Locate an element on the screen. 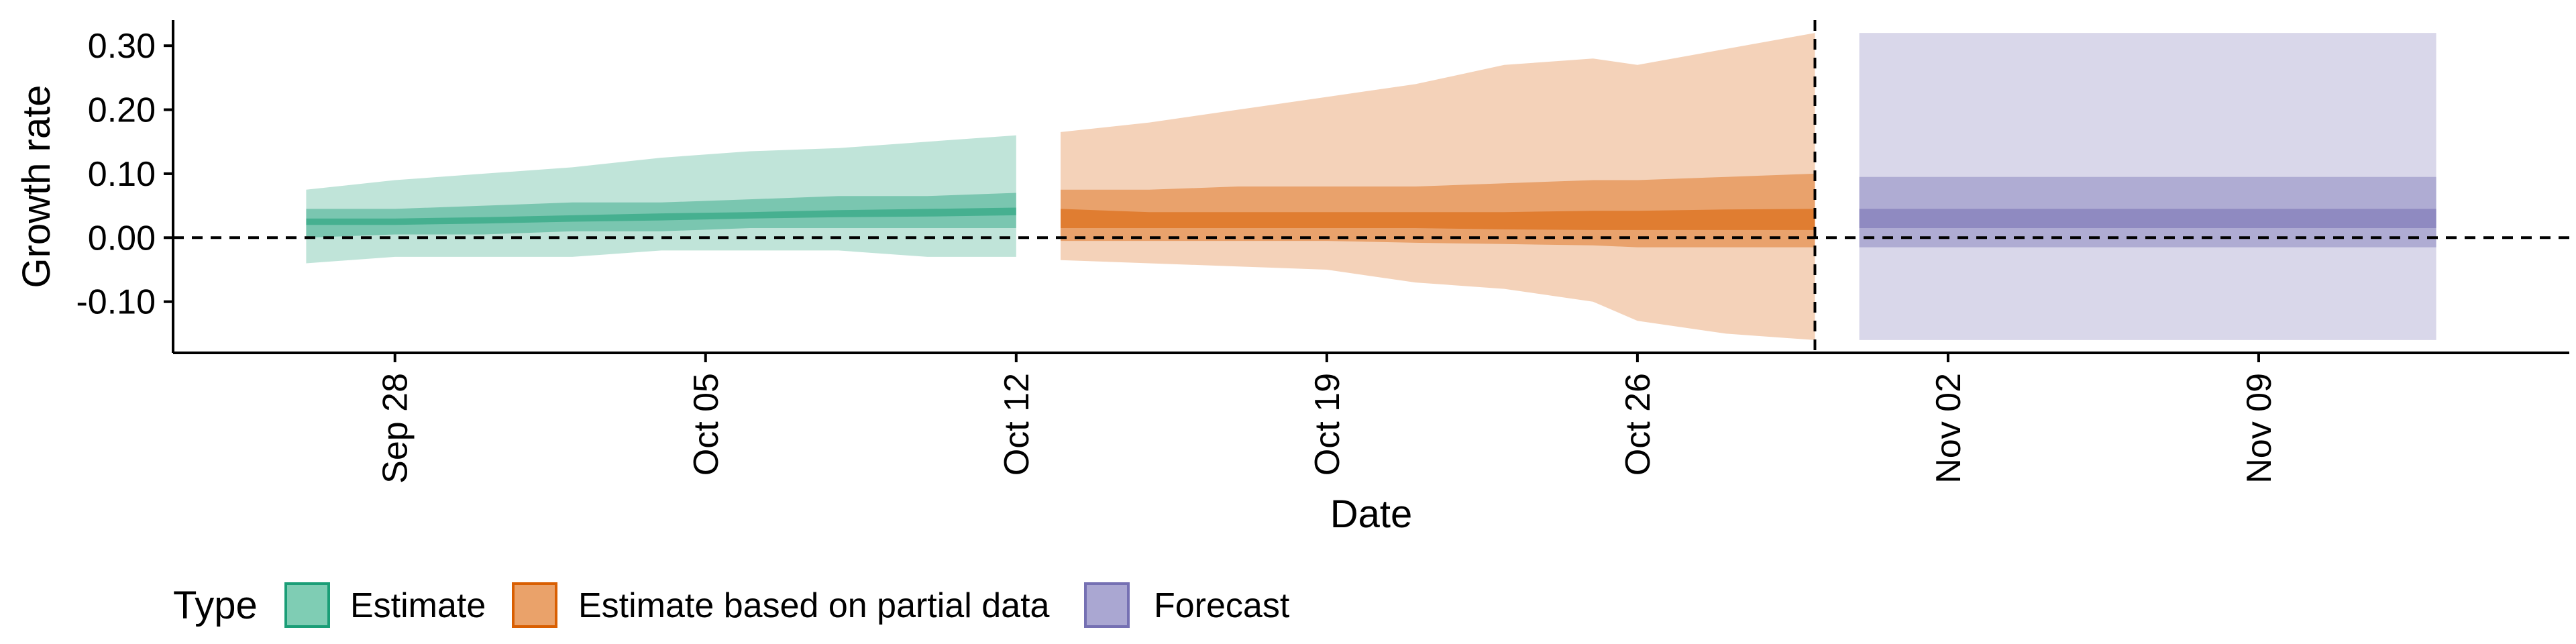 This screenshot has height=644, width=2576. x-axis-title: Date is located at coordinates (1371, 514).